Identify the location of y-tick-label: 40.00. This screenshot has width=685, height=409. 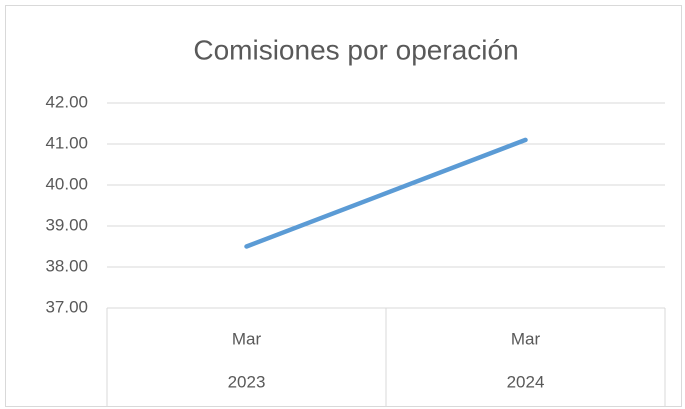
(66, 183).